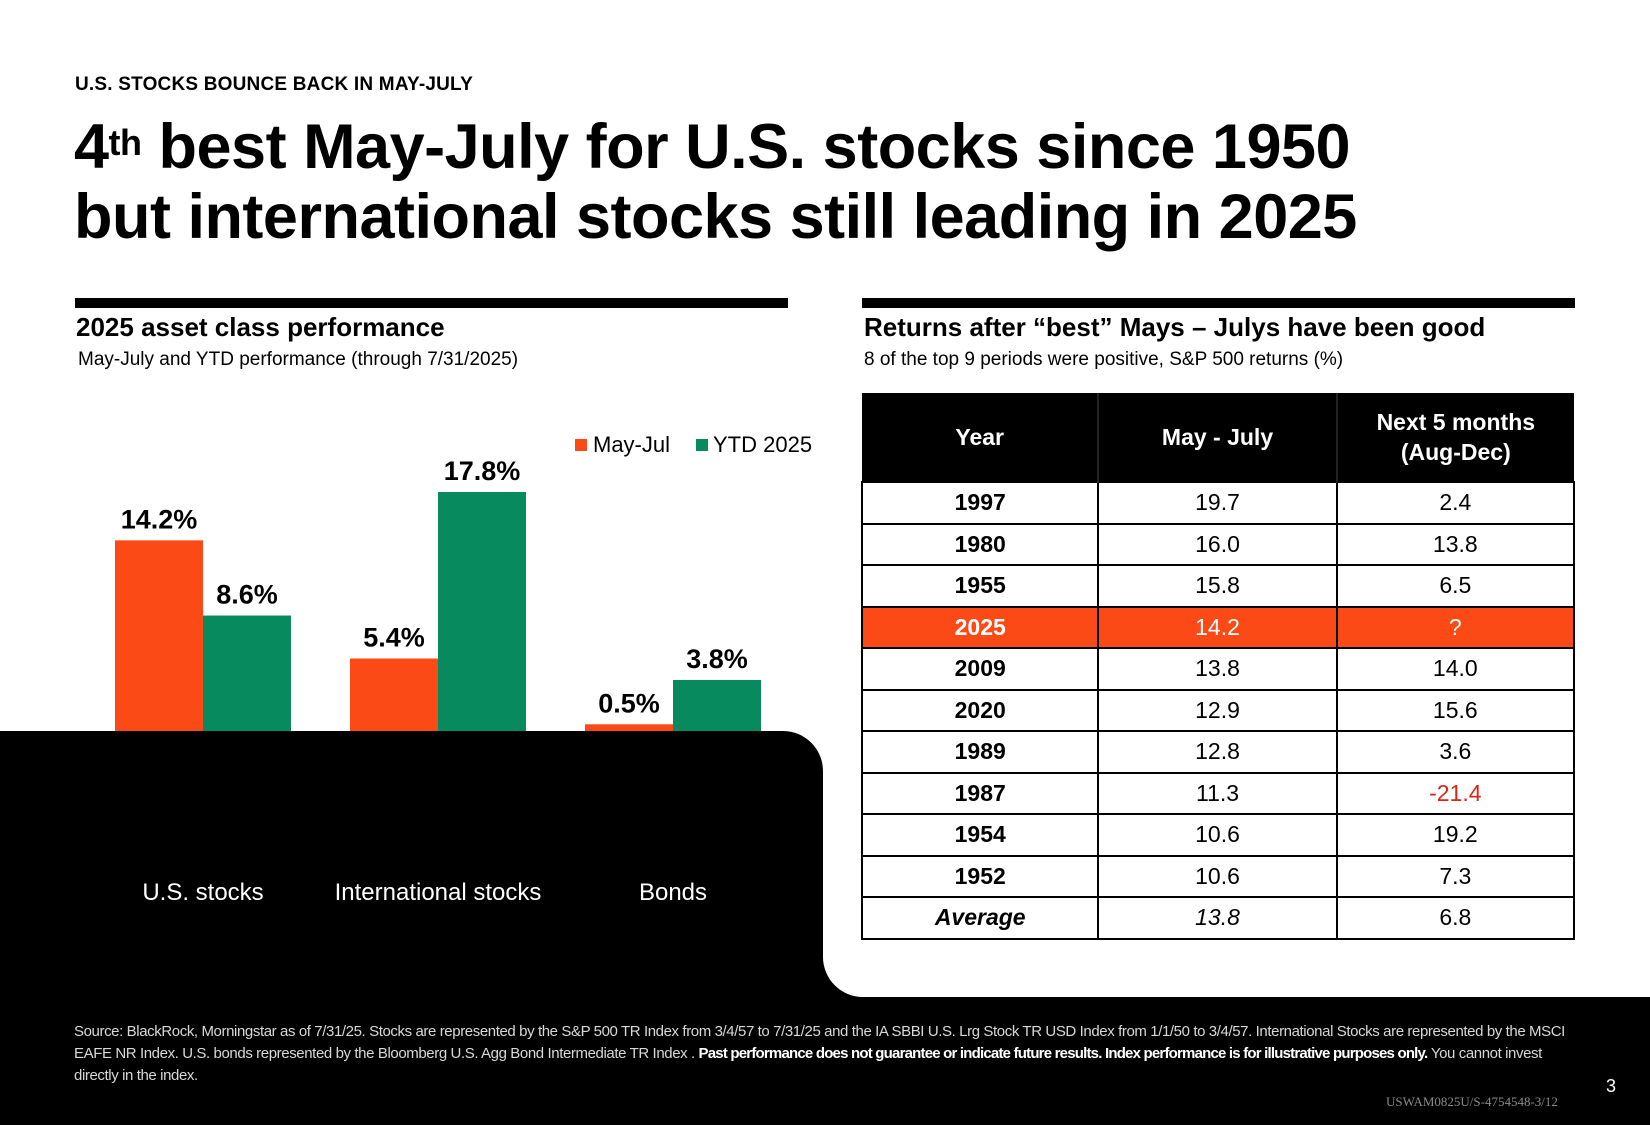 This screenshot has height=1125, width=1650. Describe the element at coordinates (1218, 303) in the screenshot. I see `right-section-rule` at that location.